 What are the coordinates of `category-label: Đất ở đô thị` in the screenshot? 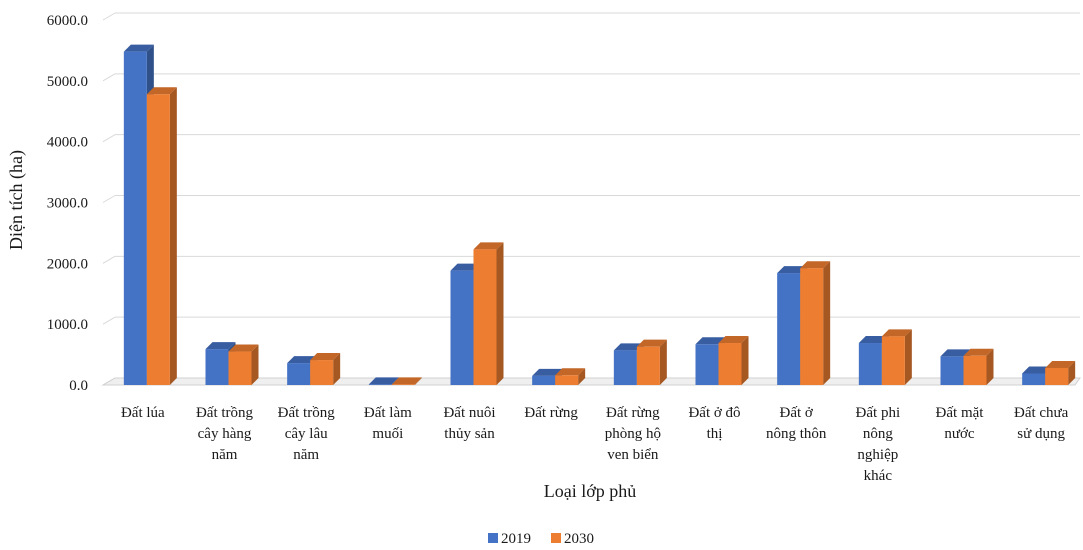 It's located at (714, 423).